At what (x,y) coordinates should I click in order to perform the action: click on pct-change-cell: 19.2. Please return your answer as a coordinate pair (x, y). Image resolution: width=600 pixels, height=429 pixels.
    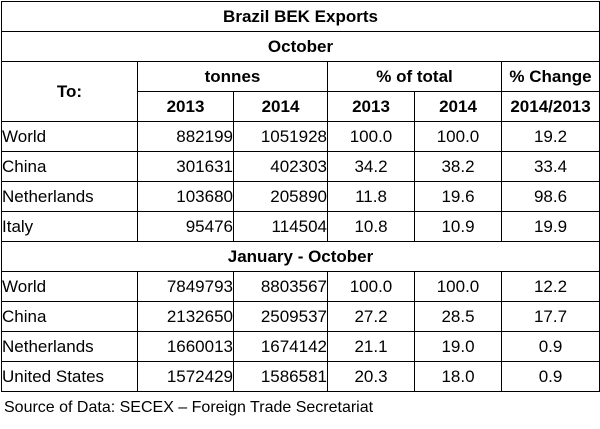
    Looking at the image, I should click on (550, 136).